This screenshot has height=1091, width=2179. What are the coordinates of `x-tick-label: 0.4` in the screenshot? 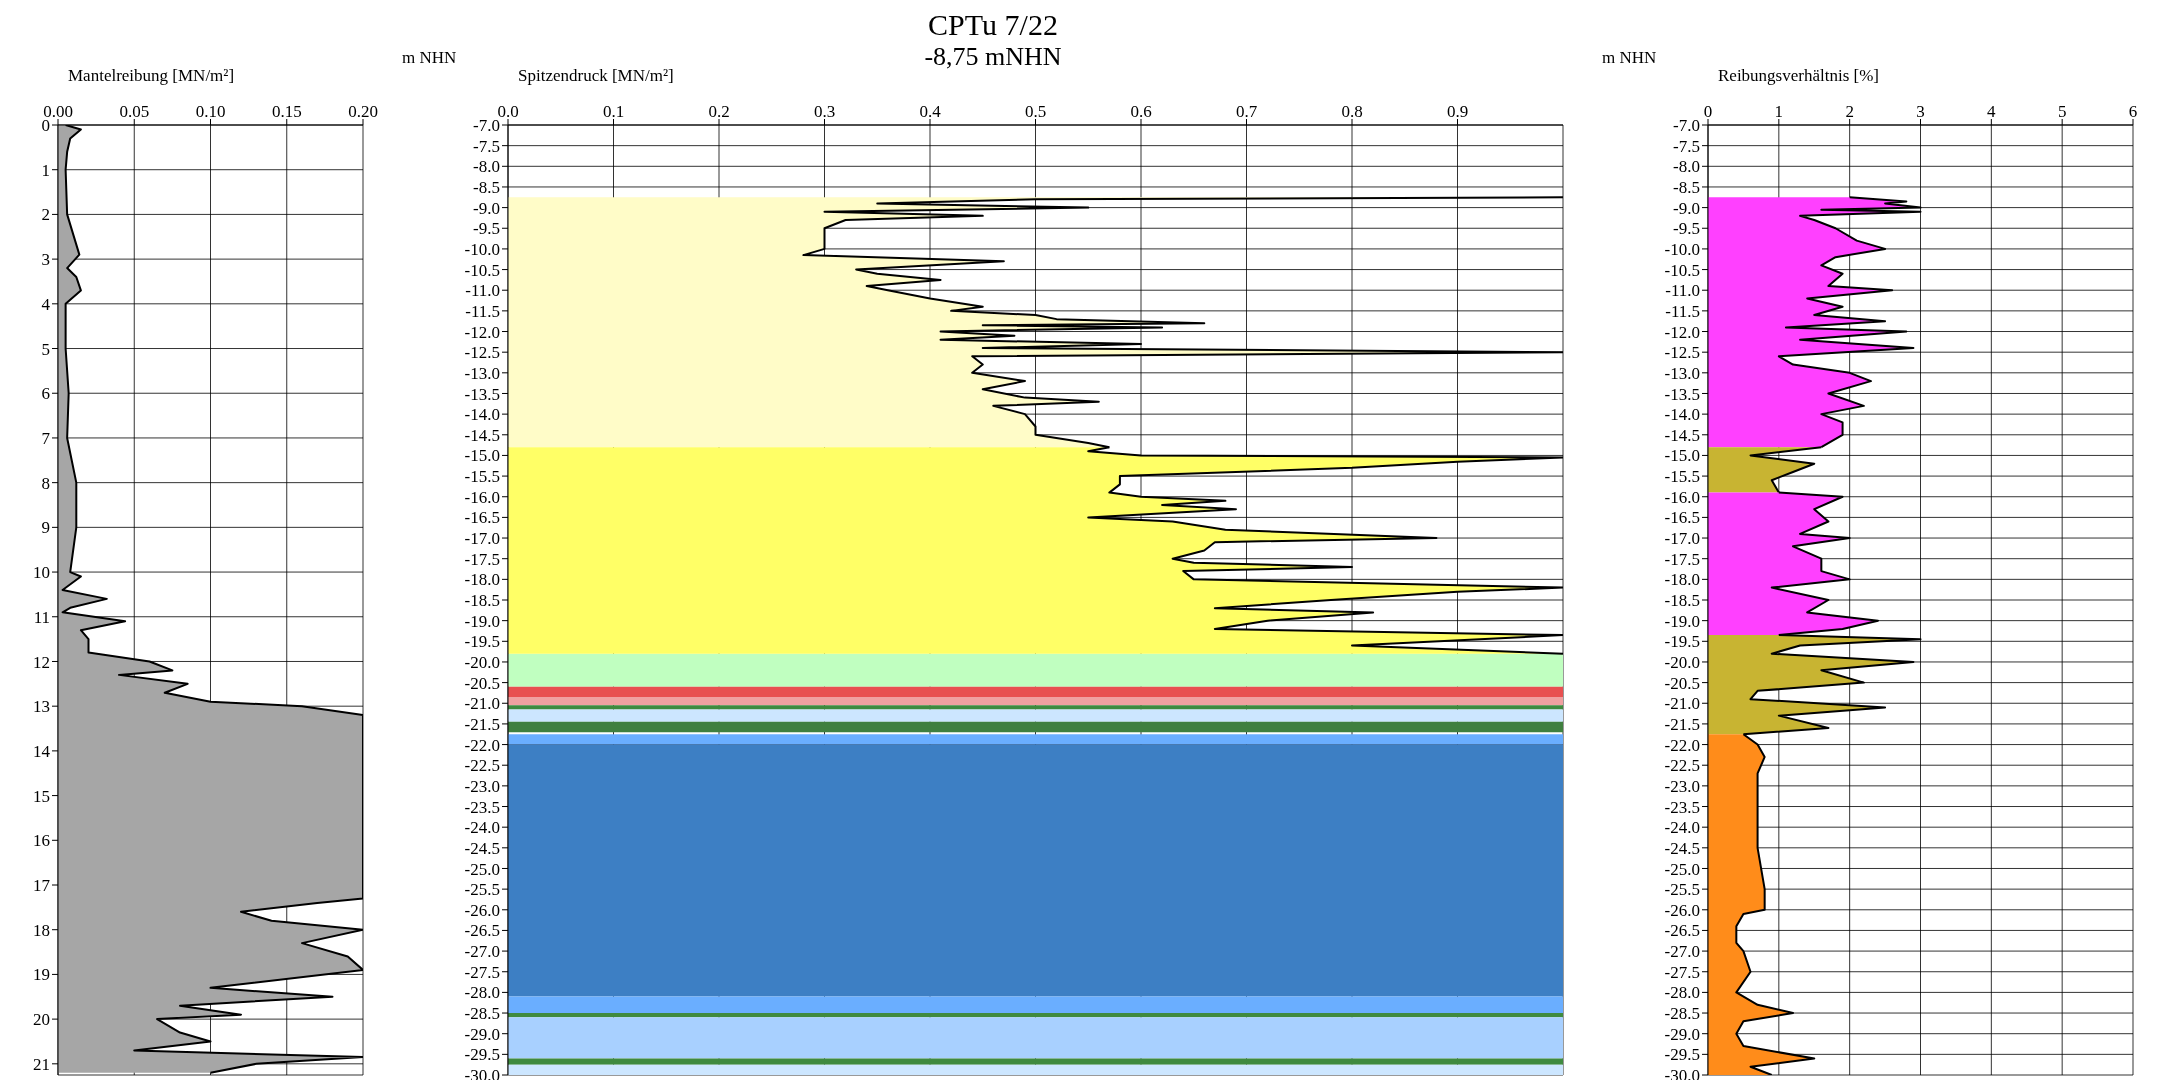 It's located at (930, 111).